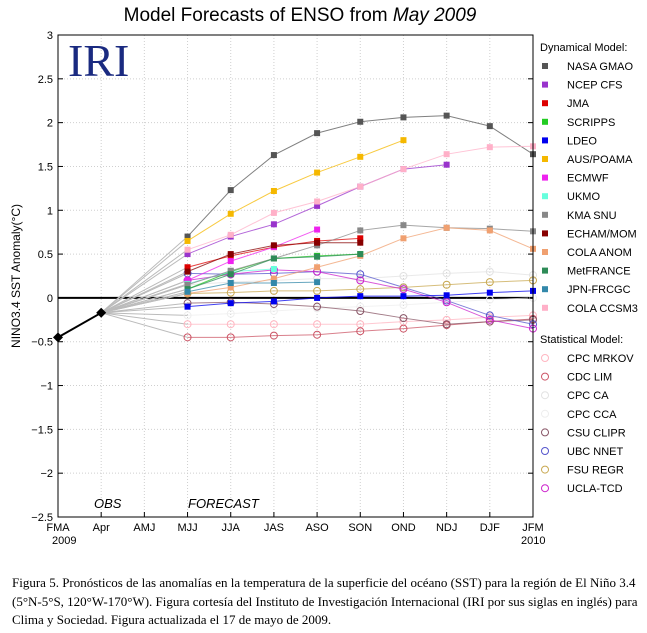 Image resolution: width=647 pixels, height=633 pixels. Describe the element at coordinates (50, 211) in the screenshot. I see `y-tick-label: 1` at that location.